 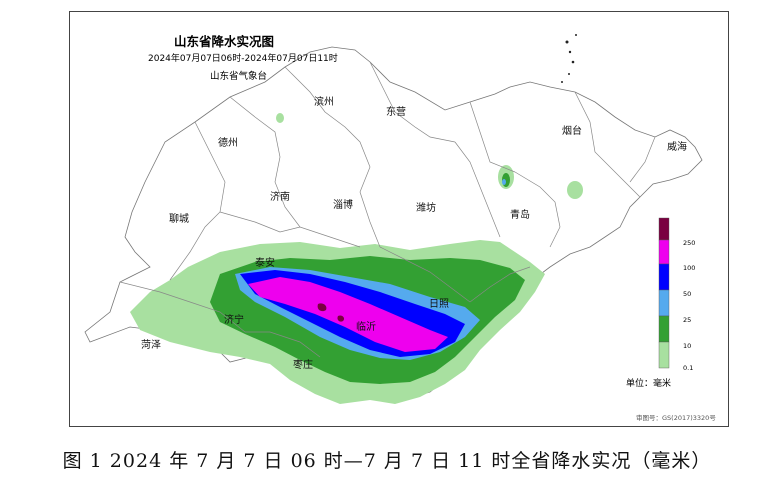 What do you see at coordinates (396, 112) in the screenshot?
I see `city-label-dongying: 东营` at bounding box center [396, 112].